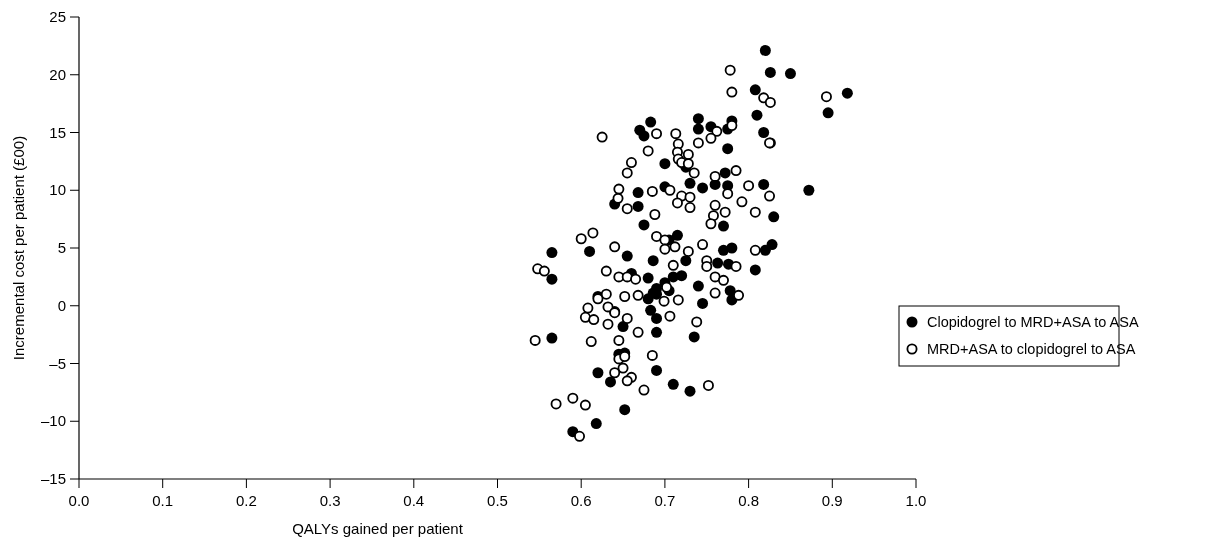  I want to click on x-tick-label: 0.6, so click(581, 500).